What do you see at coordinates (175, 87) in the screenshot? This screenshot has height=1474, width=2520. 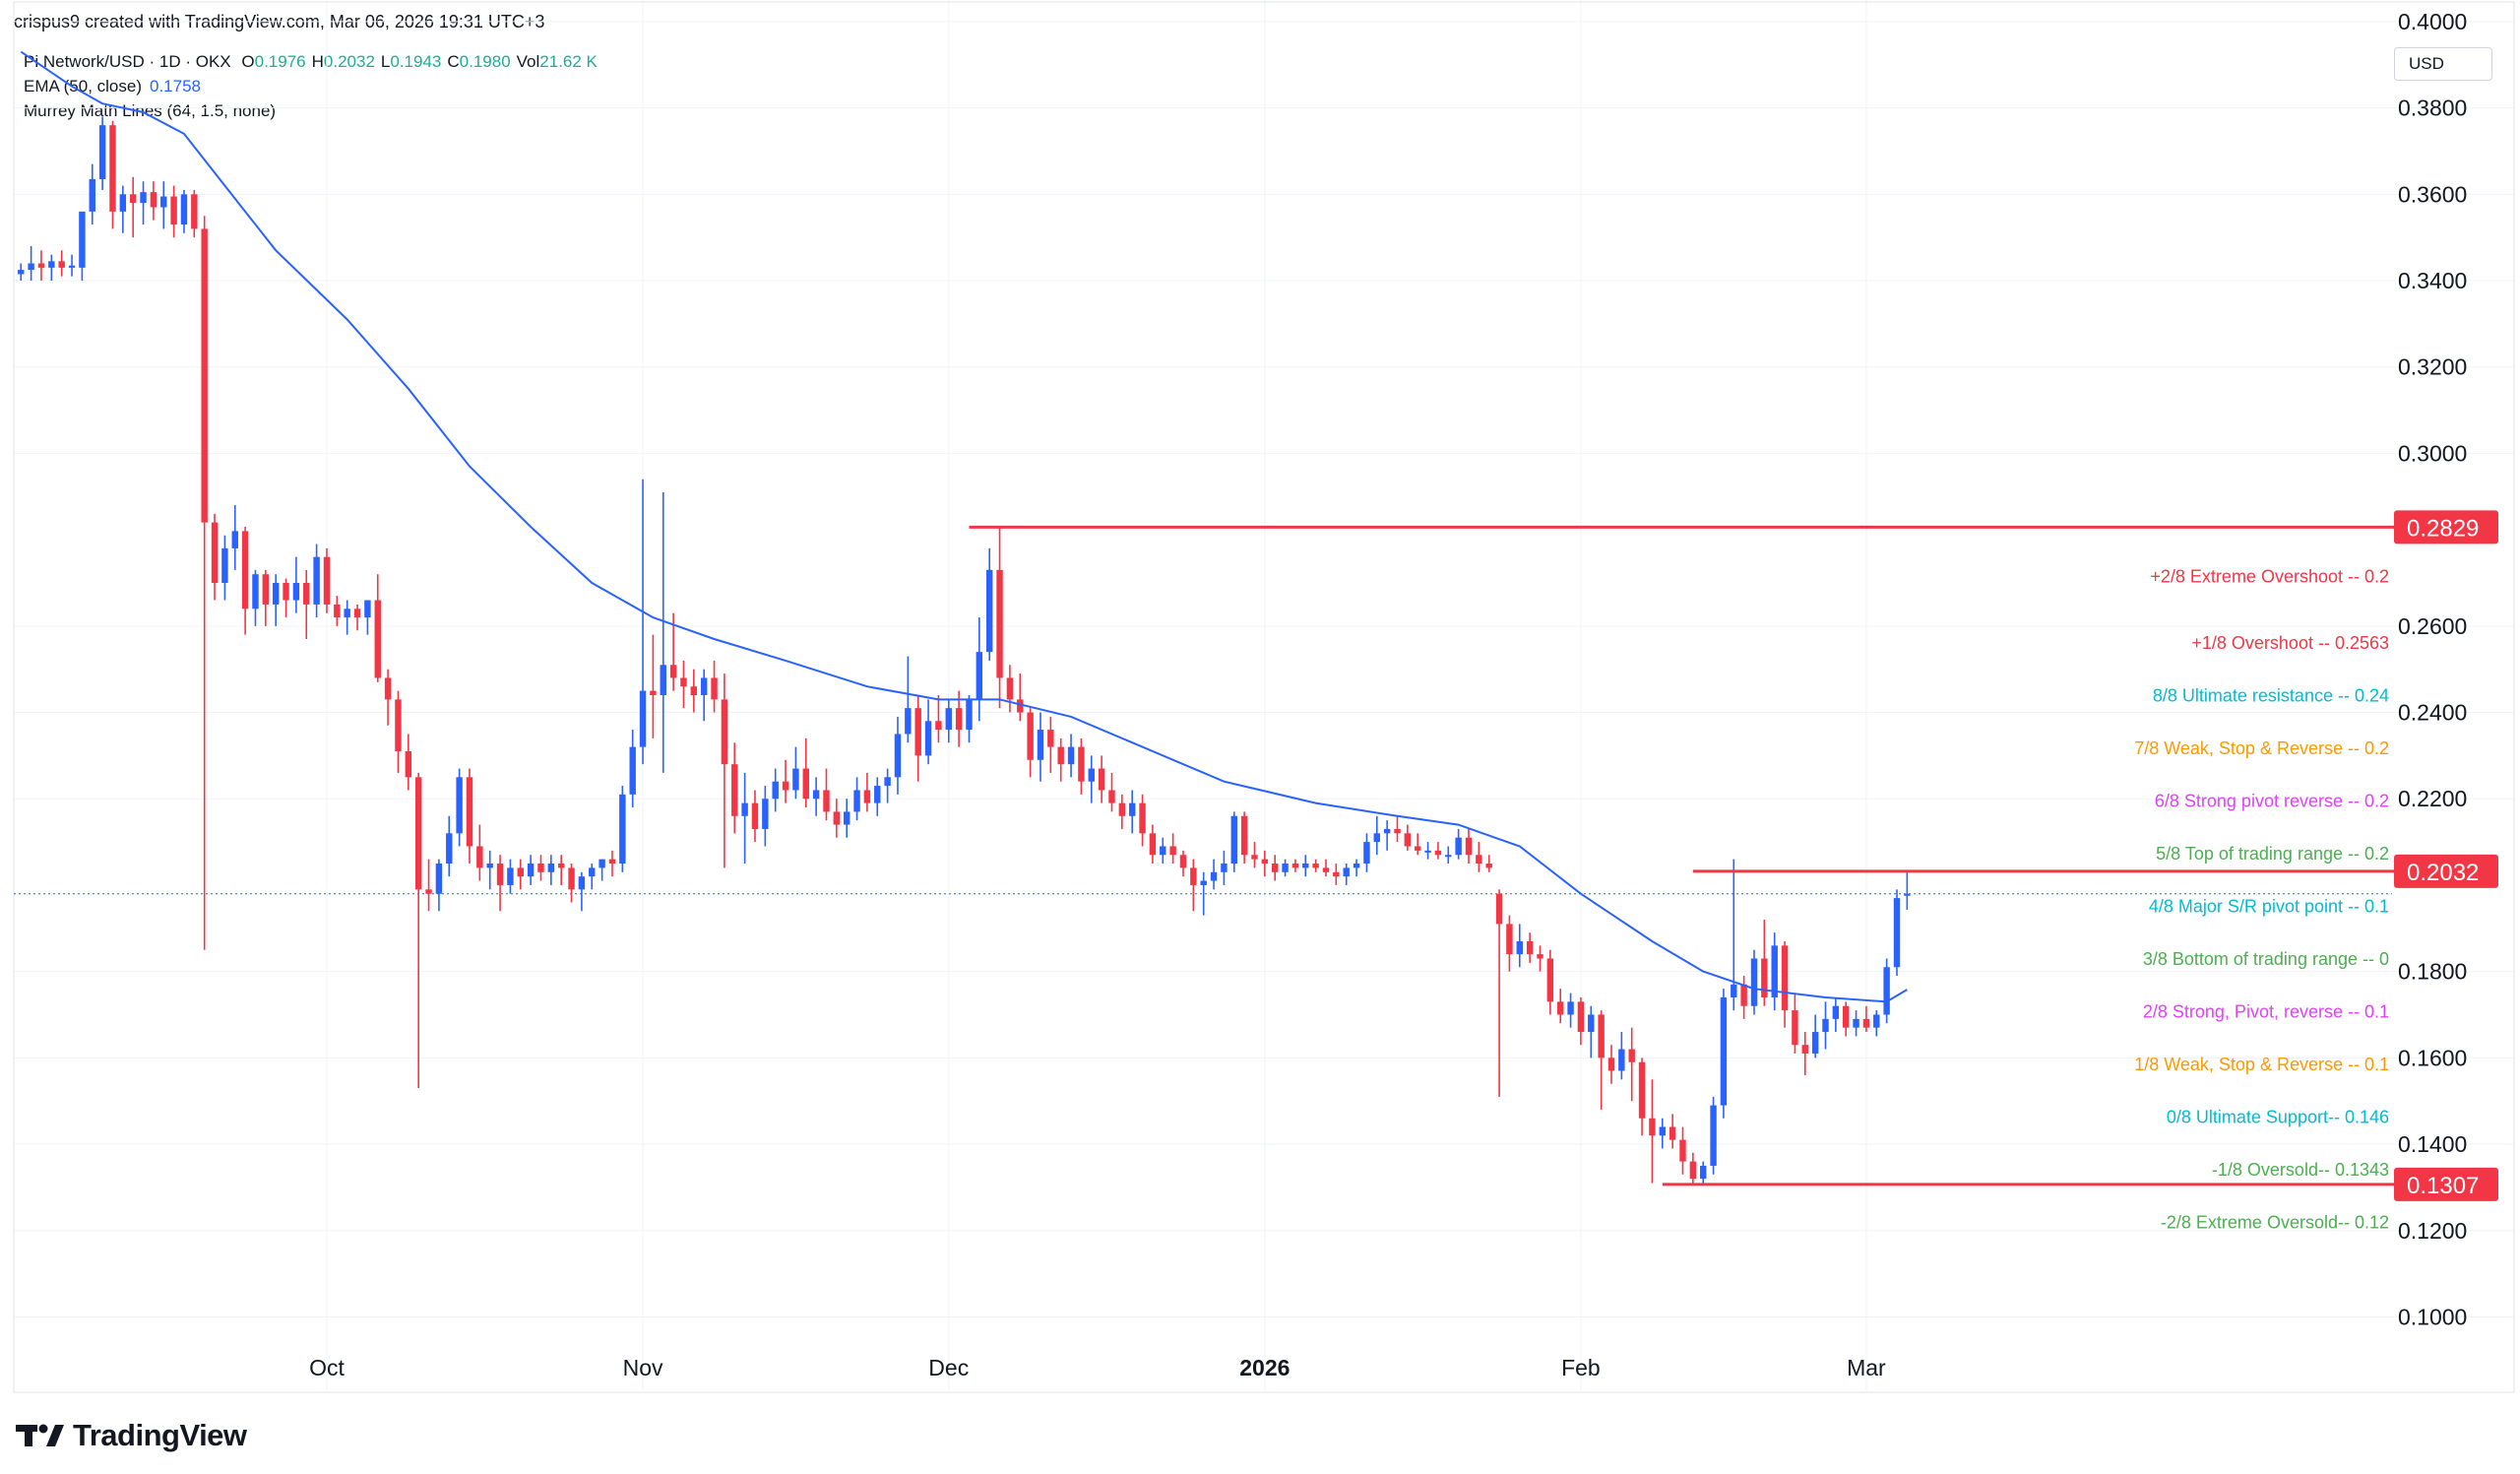 I see `ema-value: 0.1758` at bounding box center [175, 87].